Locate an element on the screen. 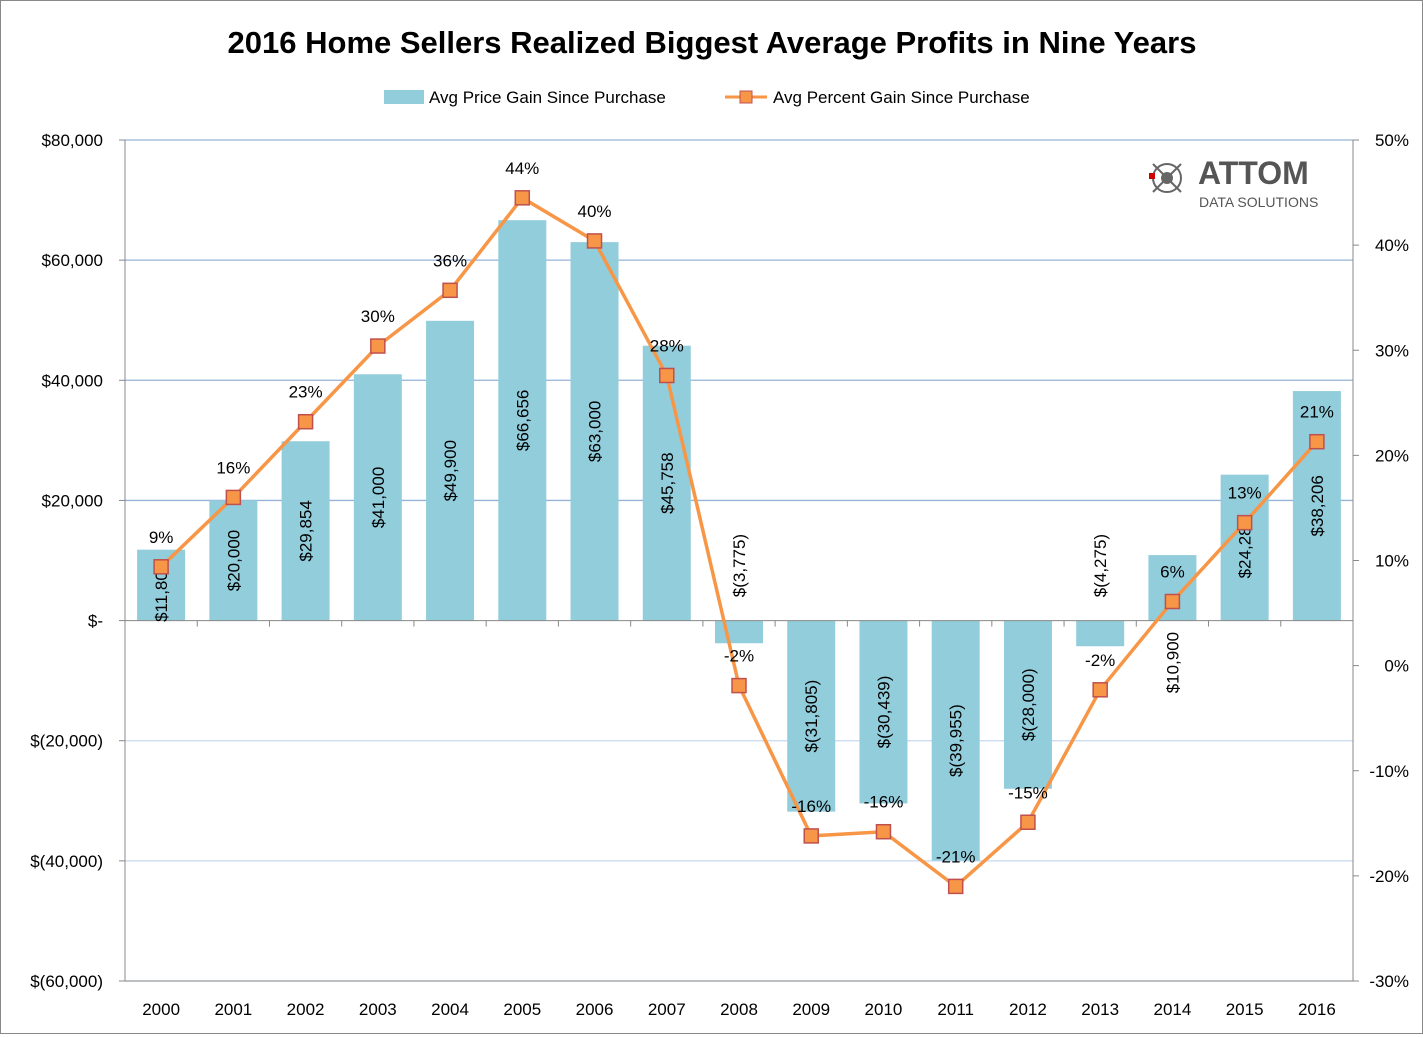 This screenshot has height=1038, width=1423. bar-data-label: $(30,439) is located at coordinates (883, 712).